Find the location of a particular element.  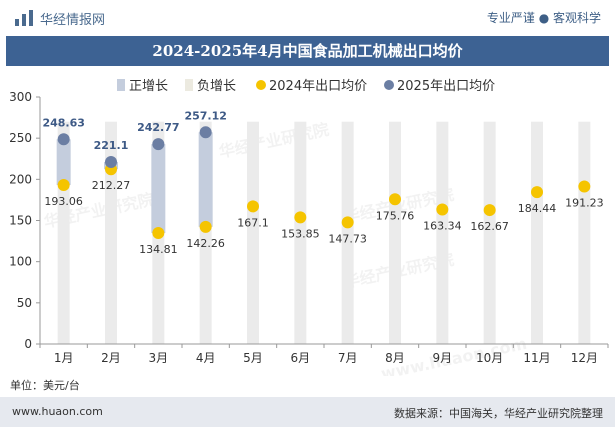

legend-positive-swatch is located at coordinates (121, 85).